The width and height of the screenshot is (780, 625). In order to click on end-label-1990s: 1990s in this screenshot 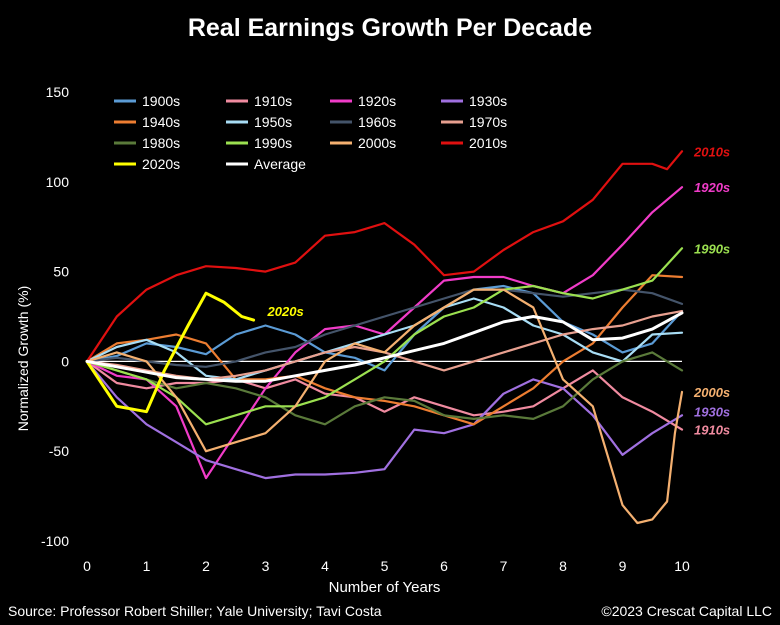, I will do `click(712, 248)`.